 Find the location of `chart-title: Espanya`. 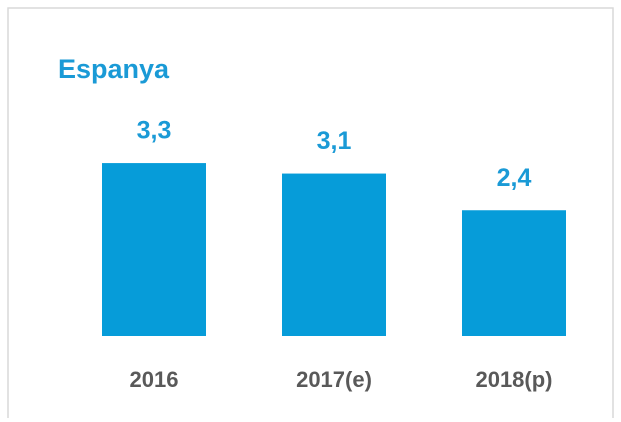

chart-title: Espanya is located at coordinates (114, 69).